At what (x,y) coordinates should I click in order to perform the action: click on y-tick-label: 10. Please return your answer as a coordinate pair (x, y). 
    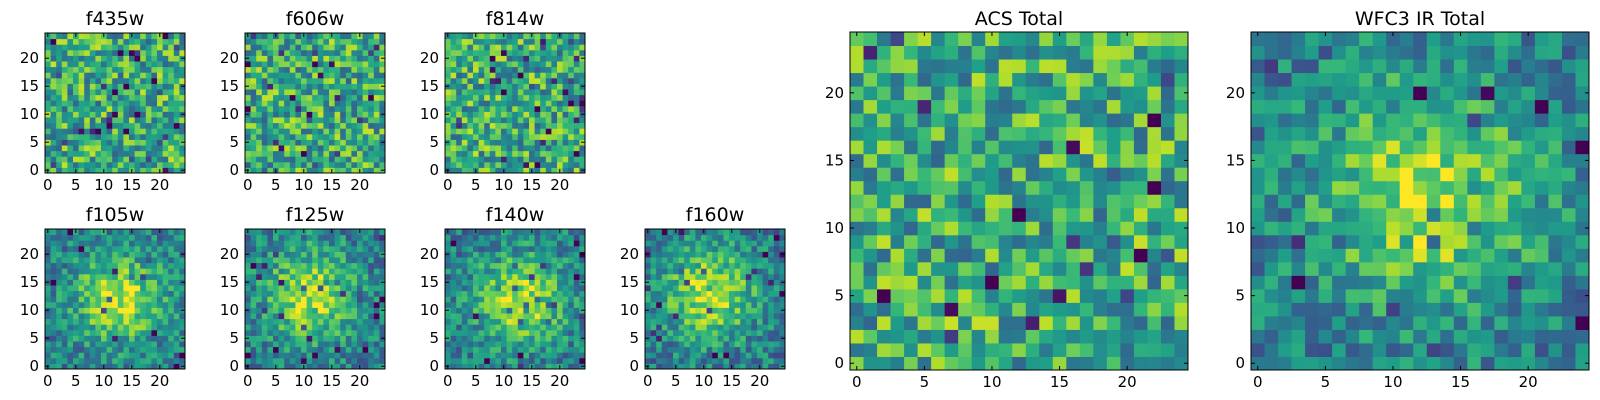
    Looking at the image, I should click on (29, 310).